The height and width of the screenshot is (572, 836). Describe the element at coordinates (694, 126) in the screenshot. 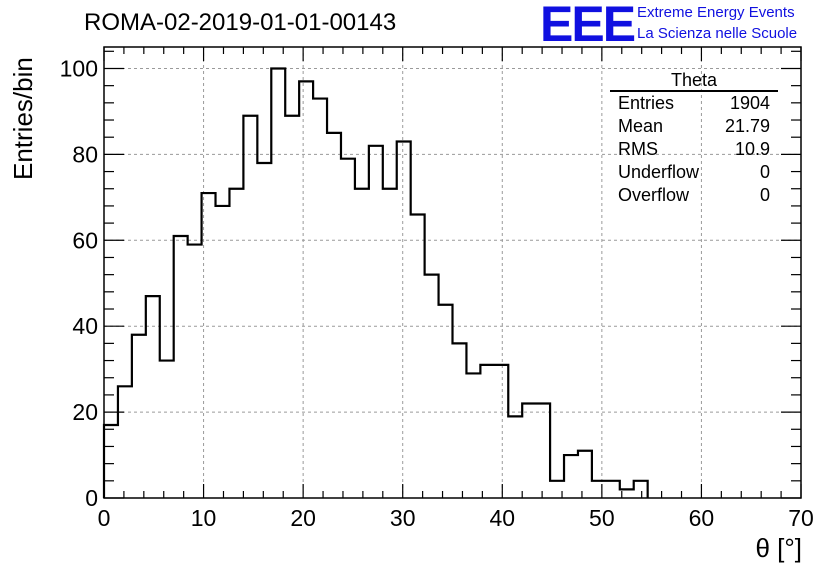

I see `stats-row: Mean 21.79` at that location.